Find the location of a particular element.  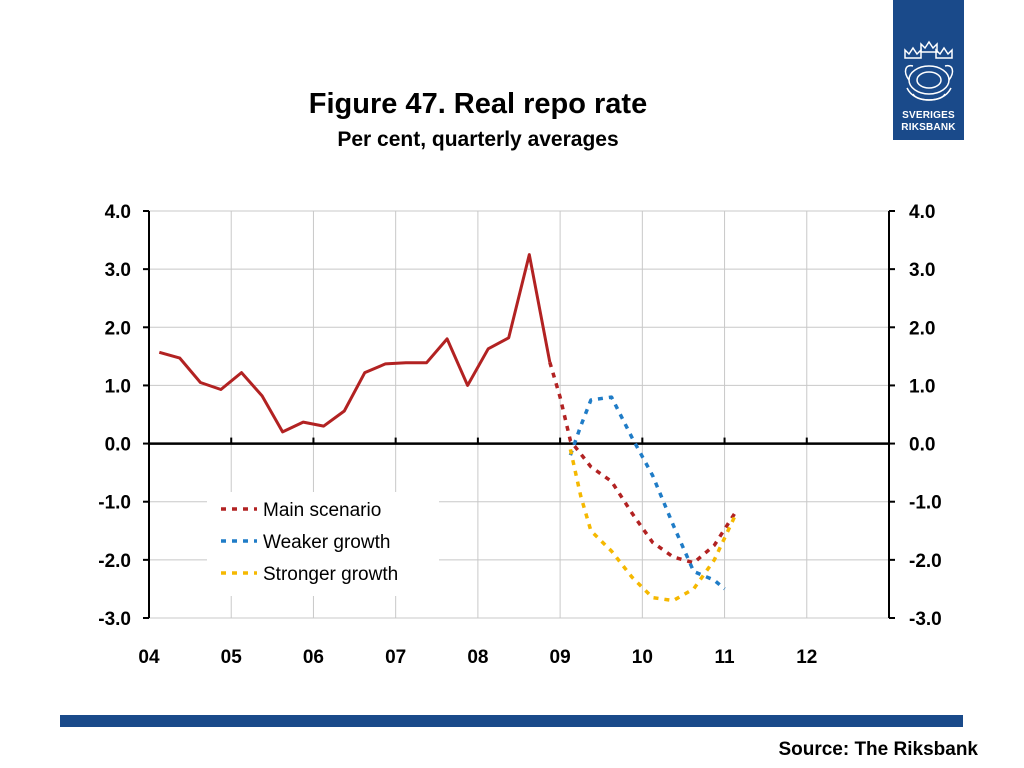

x-tick-label: 07 is located at coordinates (395, 657).